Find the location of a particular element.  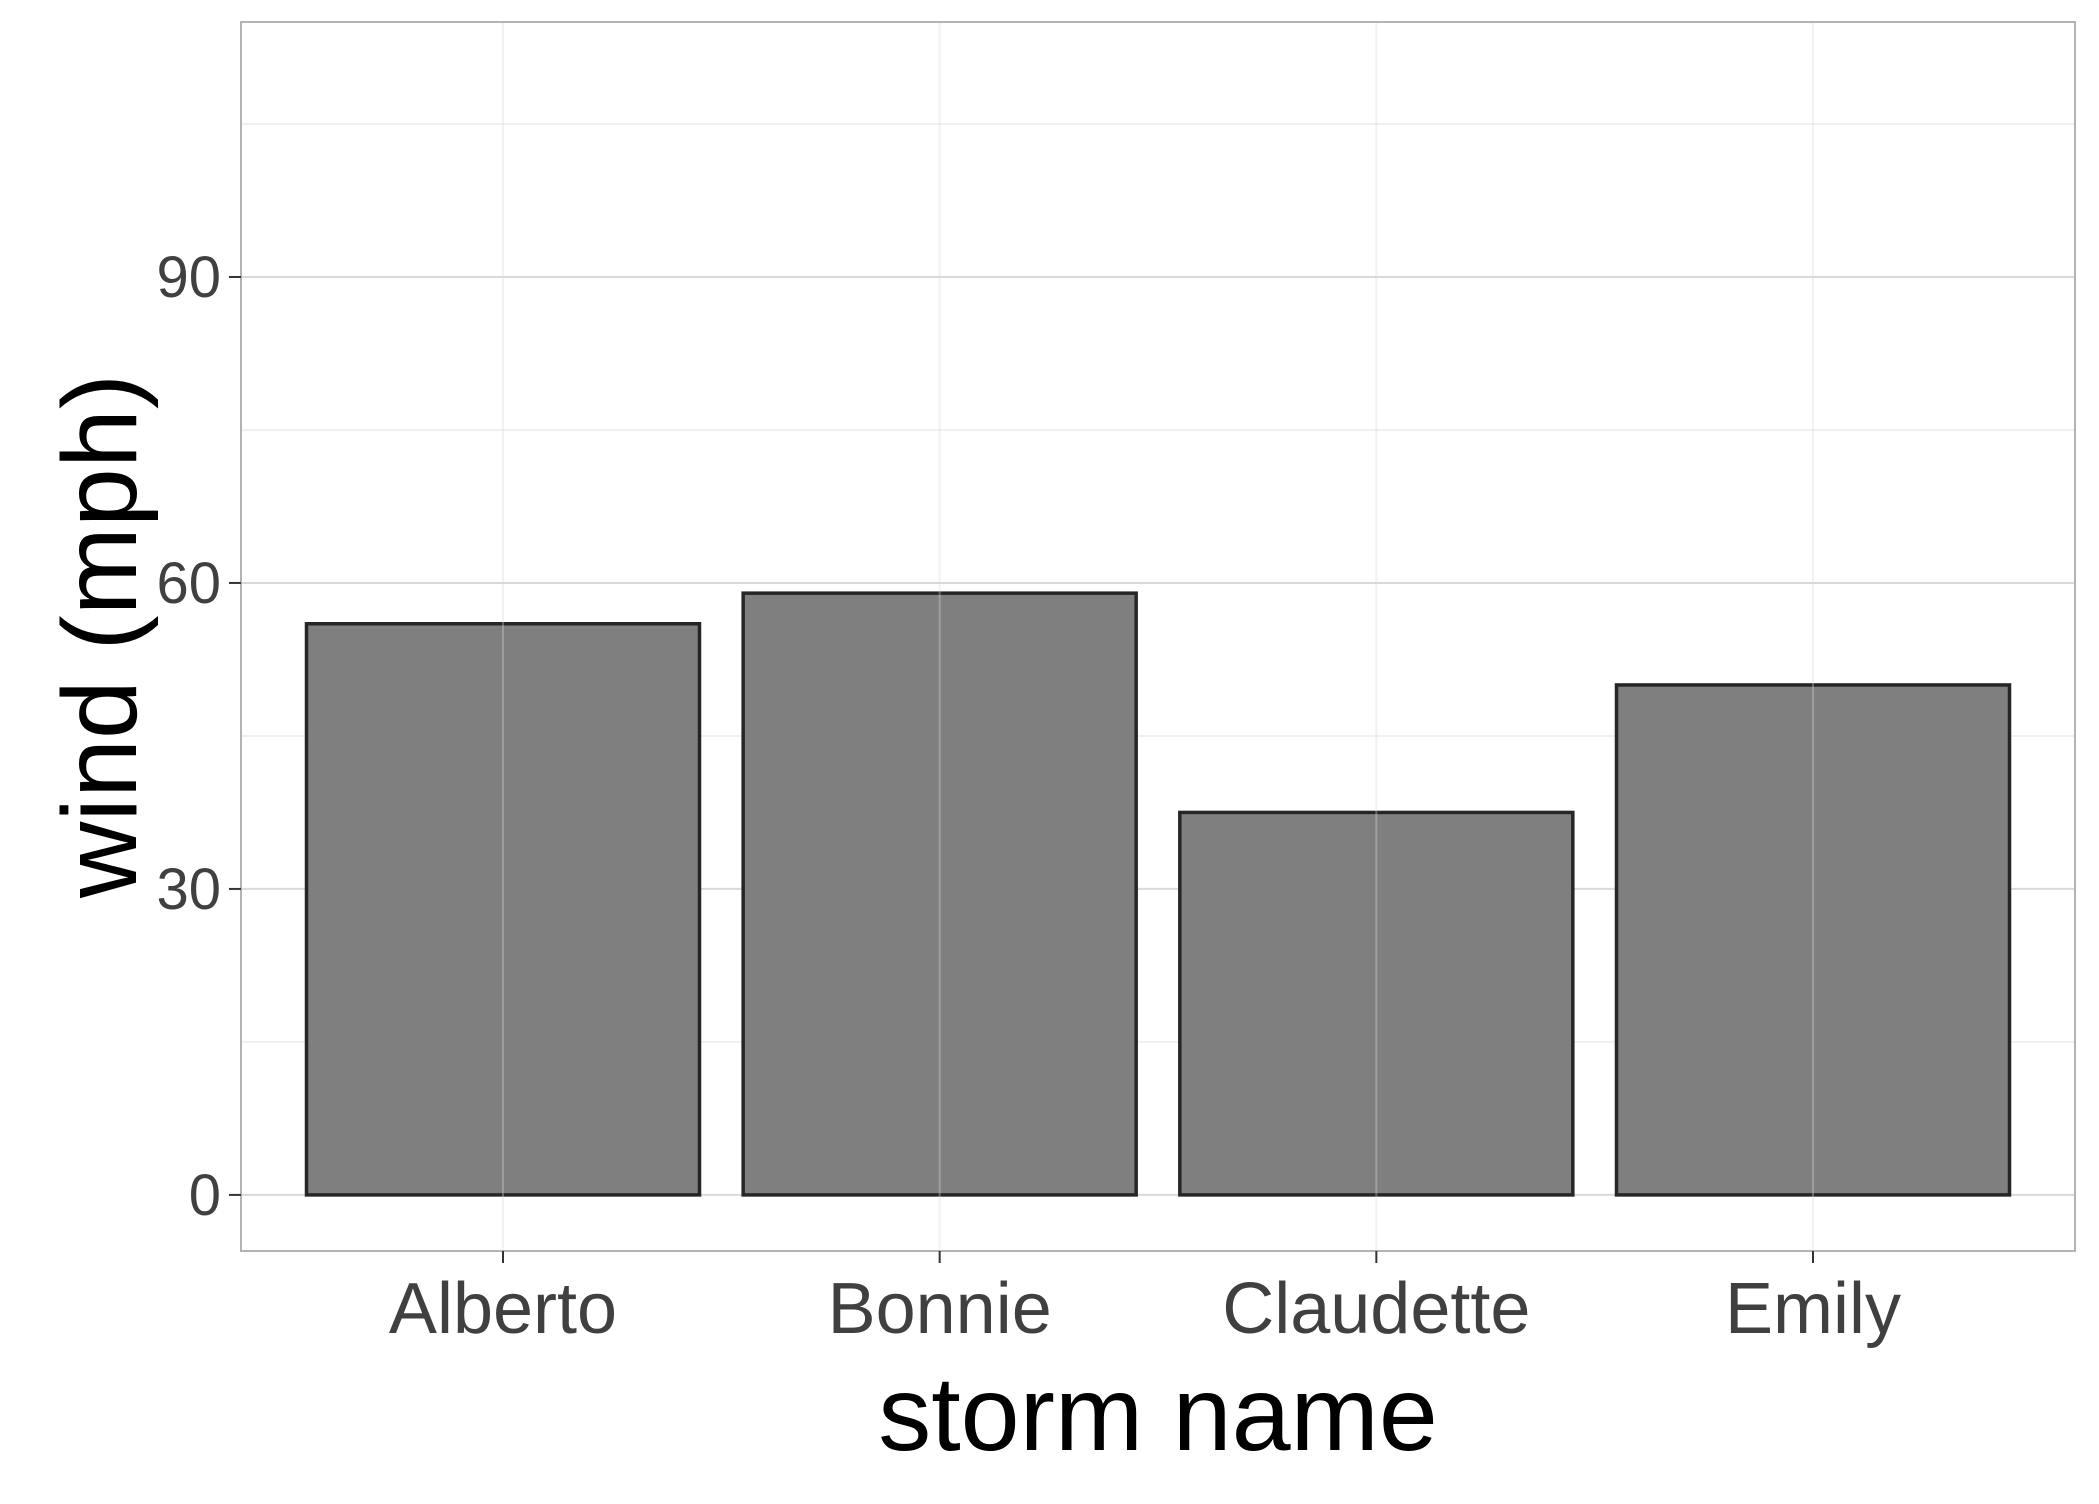

x-tick-label: Emily is located at coordinates (1813, 1309).